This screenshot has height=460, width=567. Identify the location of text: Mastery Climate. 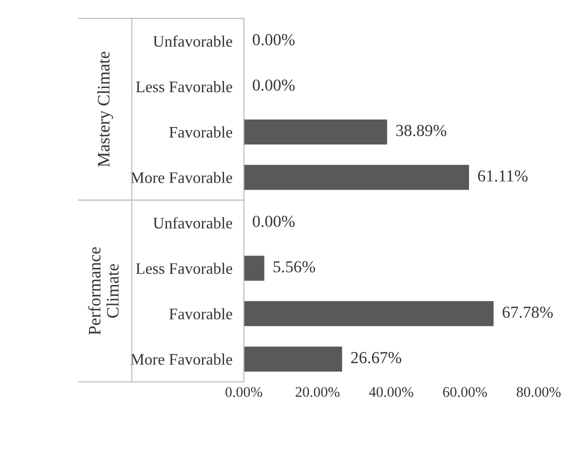
(105, 109).